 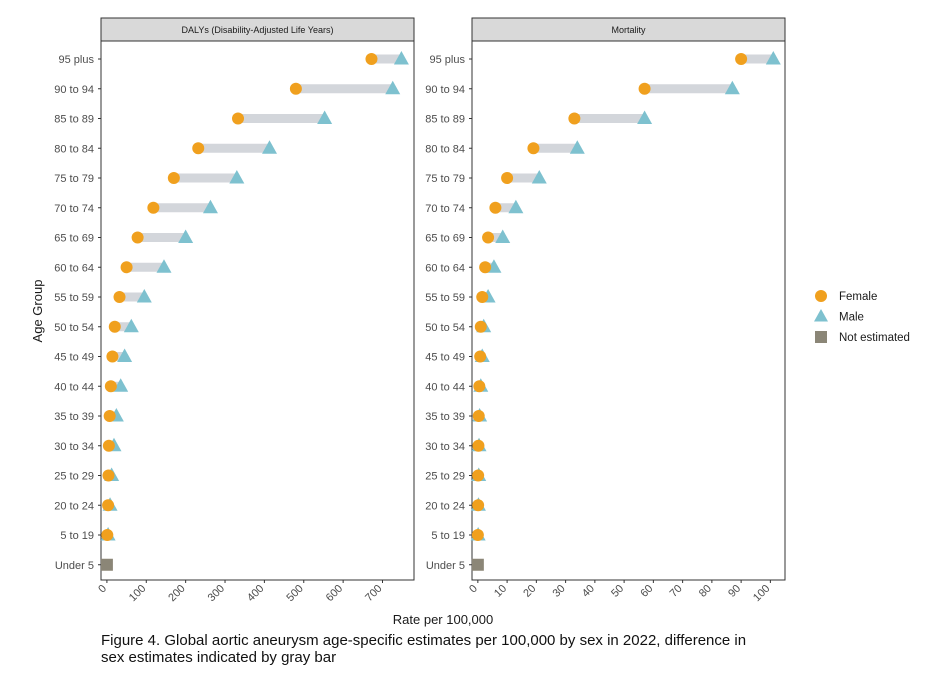 I want to click on x-tick-label: 70, so click(x=676, y=591).